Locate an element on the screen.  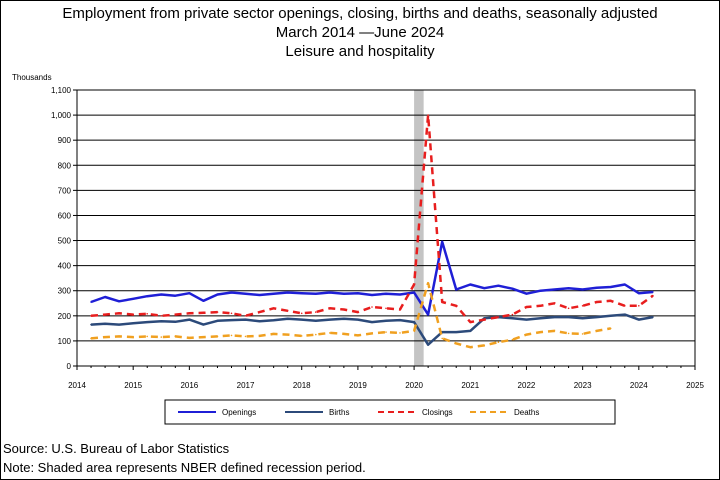
legend-label-closings: Closings is located at coordinates (437, 412).